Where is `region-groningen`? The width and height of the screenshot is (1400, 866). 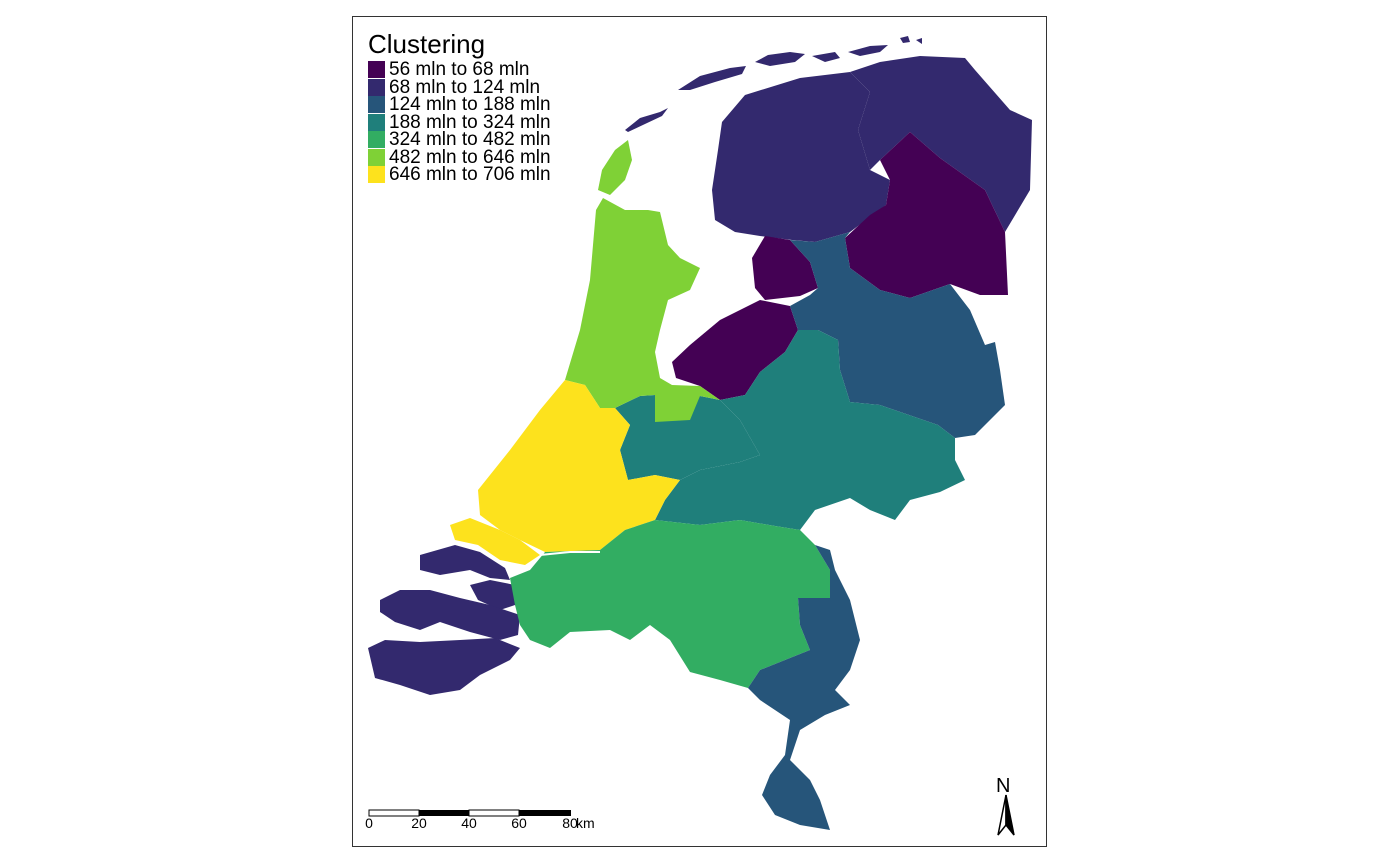 region-groningen is located at coordinates (941, 144).